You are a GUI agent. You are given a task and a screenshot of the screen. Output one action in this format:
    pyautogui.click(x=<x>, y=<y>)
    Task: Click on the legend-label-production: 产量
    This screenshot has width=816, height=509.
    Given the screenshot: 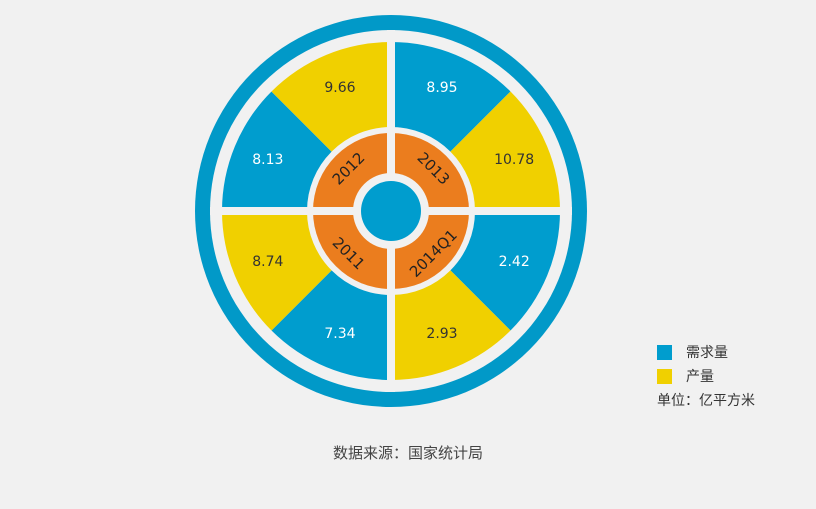 What is the action you would take?
    pyautogui.click(x=700, y=376)
    